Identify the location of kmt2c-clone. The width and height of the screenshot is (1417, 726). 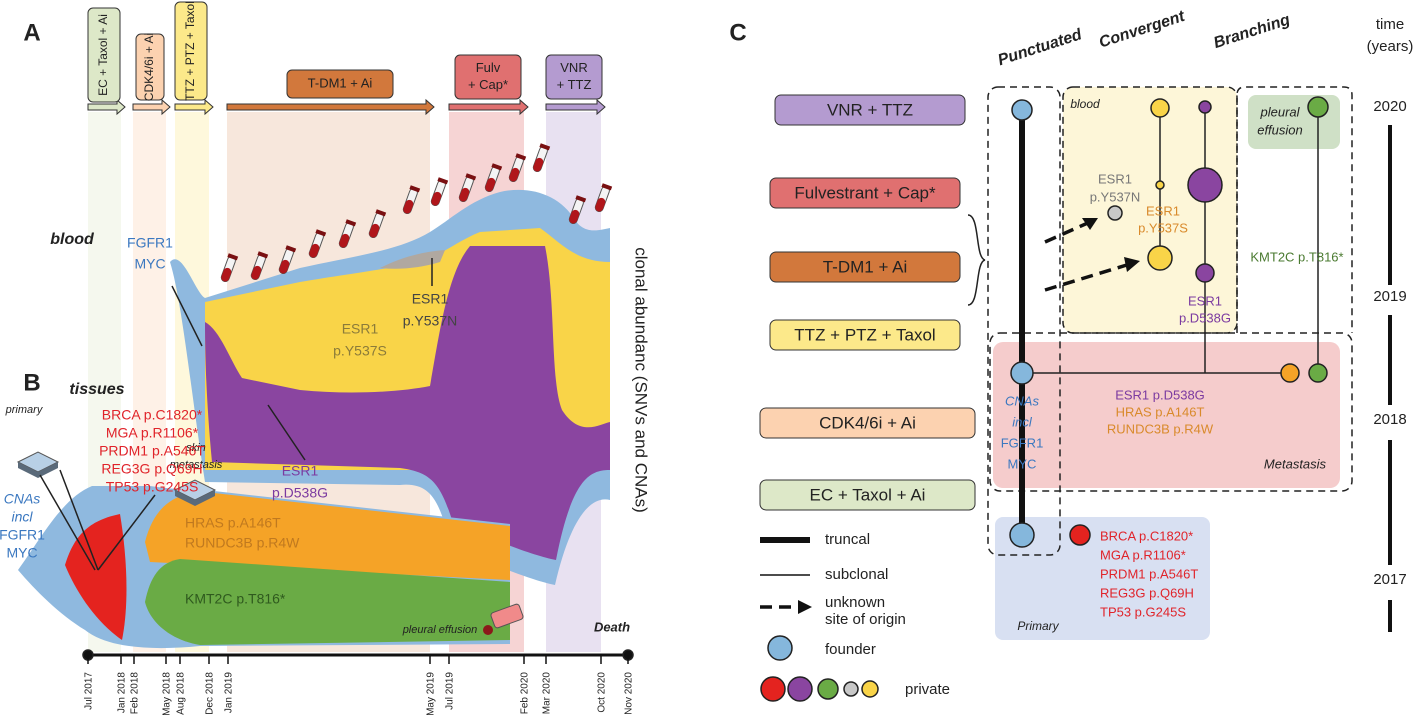
(327, 602).